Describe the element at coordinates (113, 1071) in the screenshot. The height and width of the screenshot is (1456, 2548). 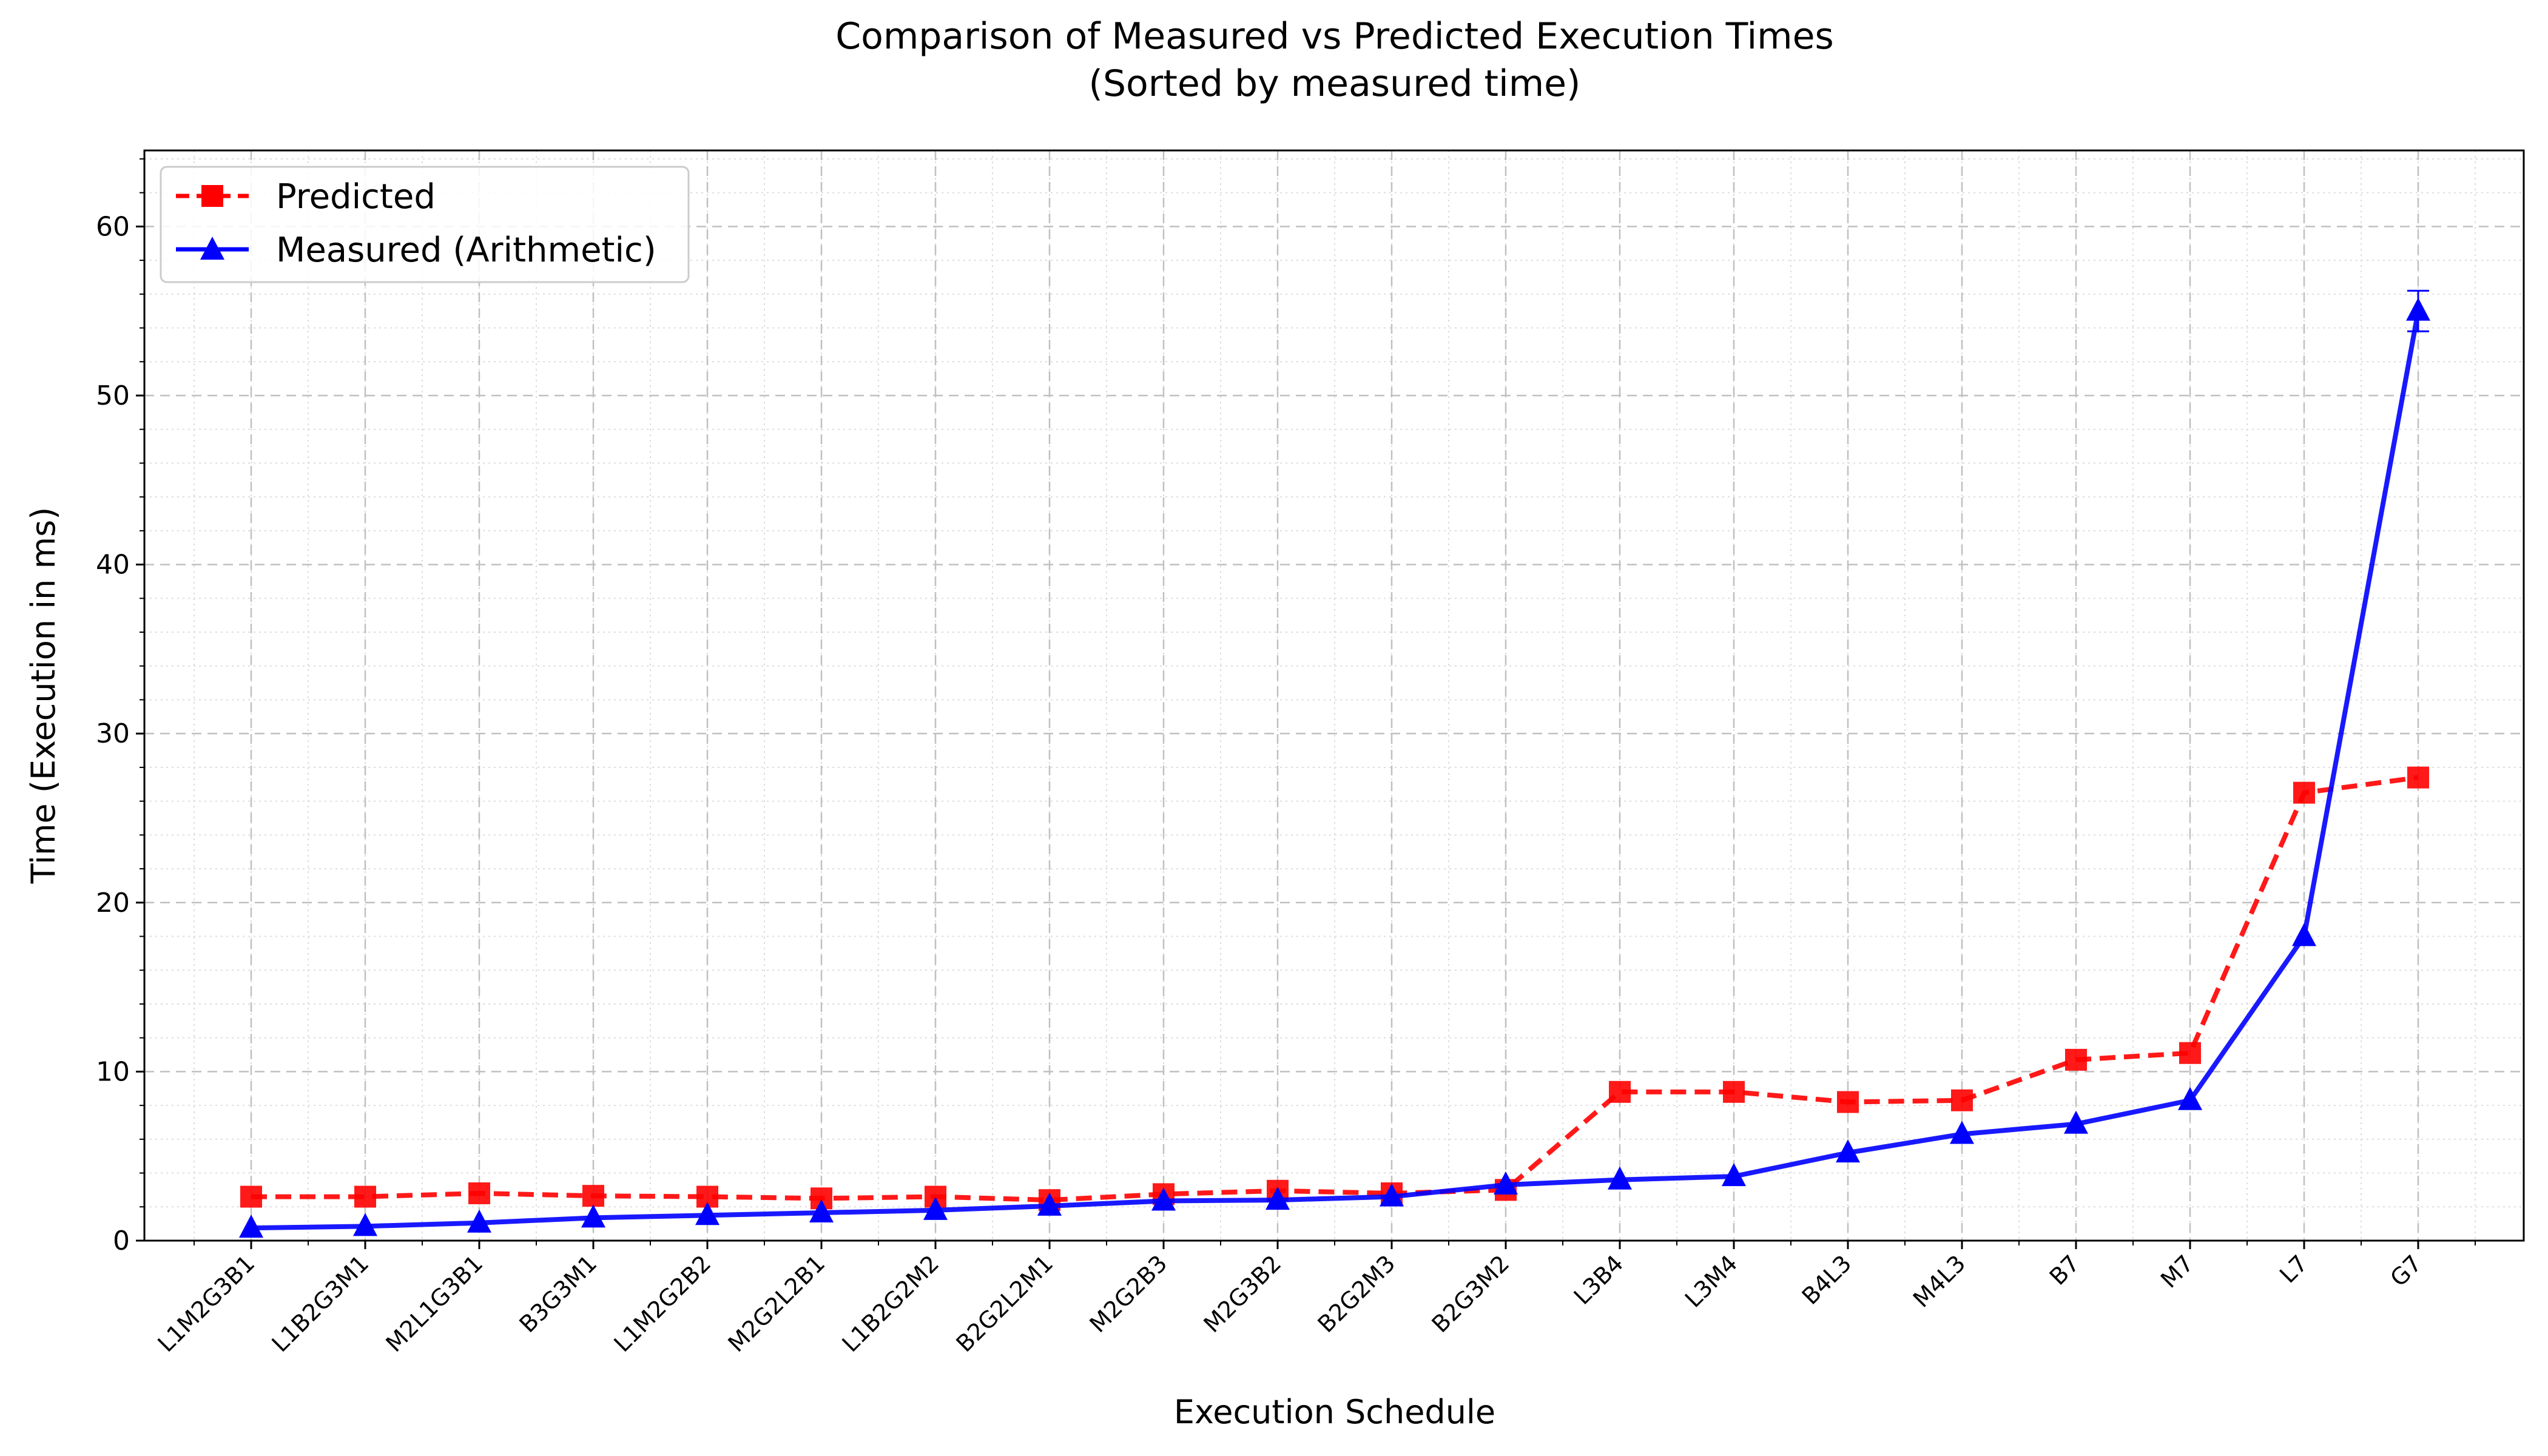
I see `y-tick-label: 10` at that location.